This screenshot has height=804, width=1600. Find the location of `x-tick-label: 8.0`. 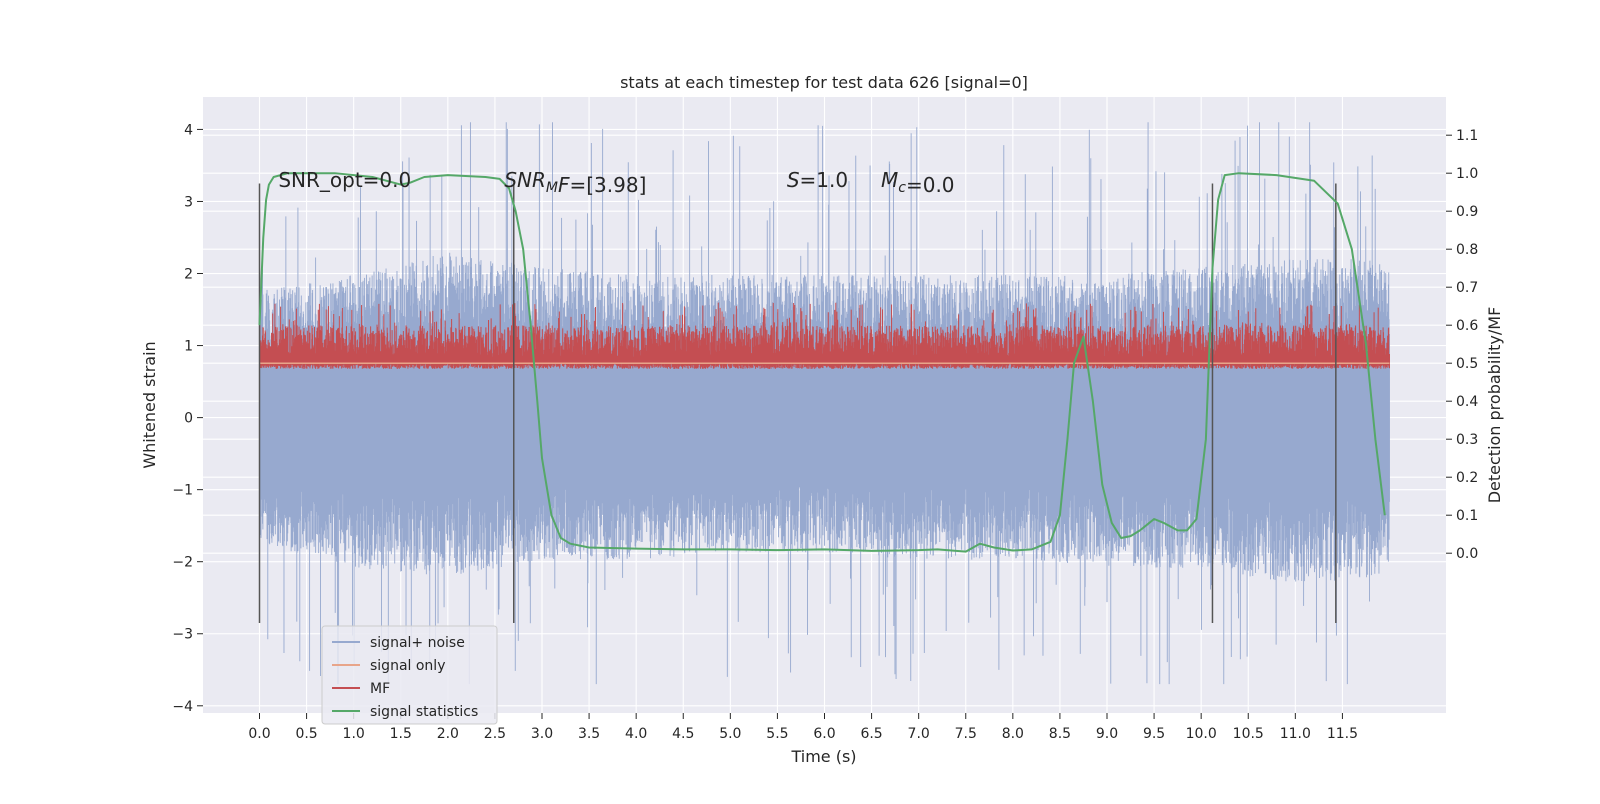

x-tick-label: 8.0 is located at coordinates (1013, 734).